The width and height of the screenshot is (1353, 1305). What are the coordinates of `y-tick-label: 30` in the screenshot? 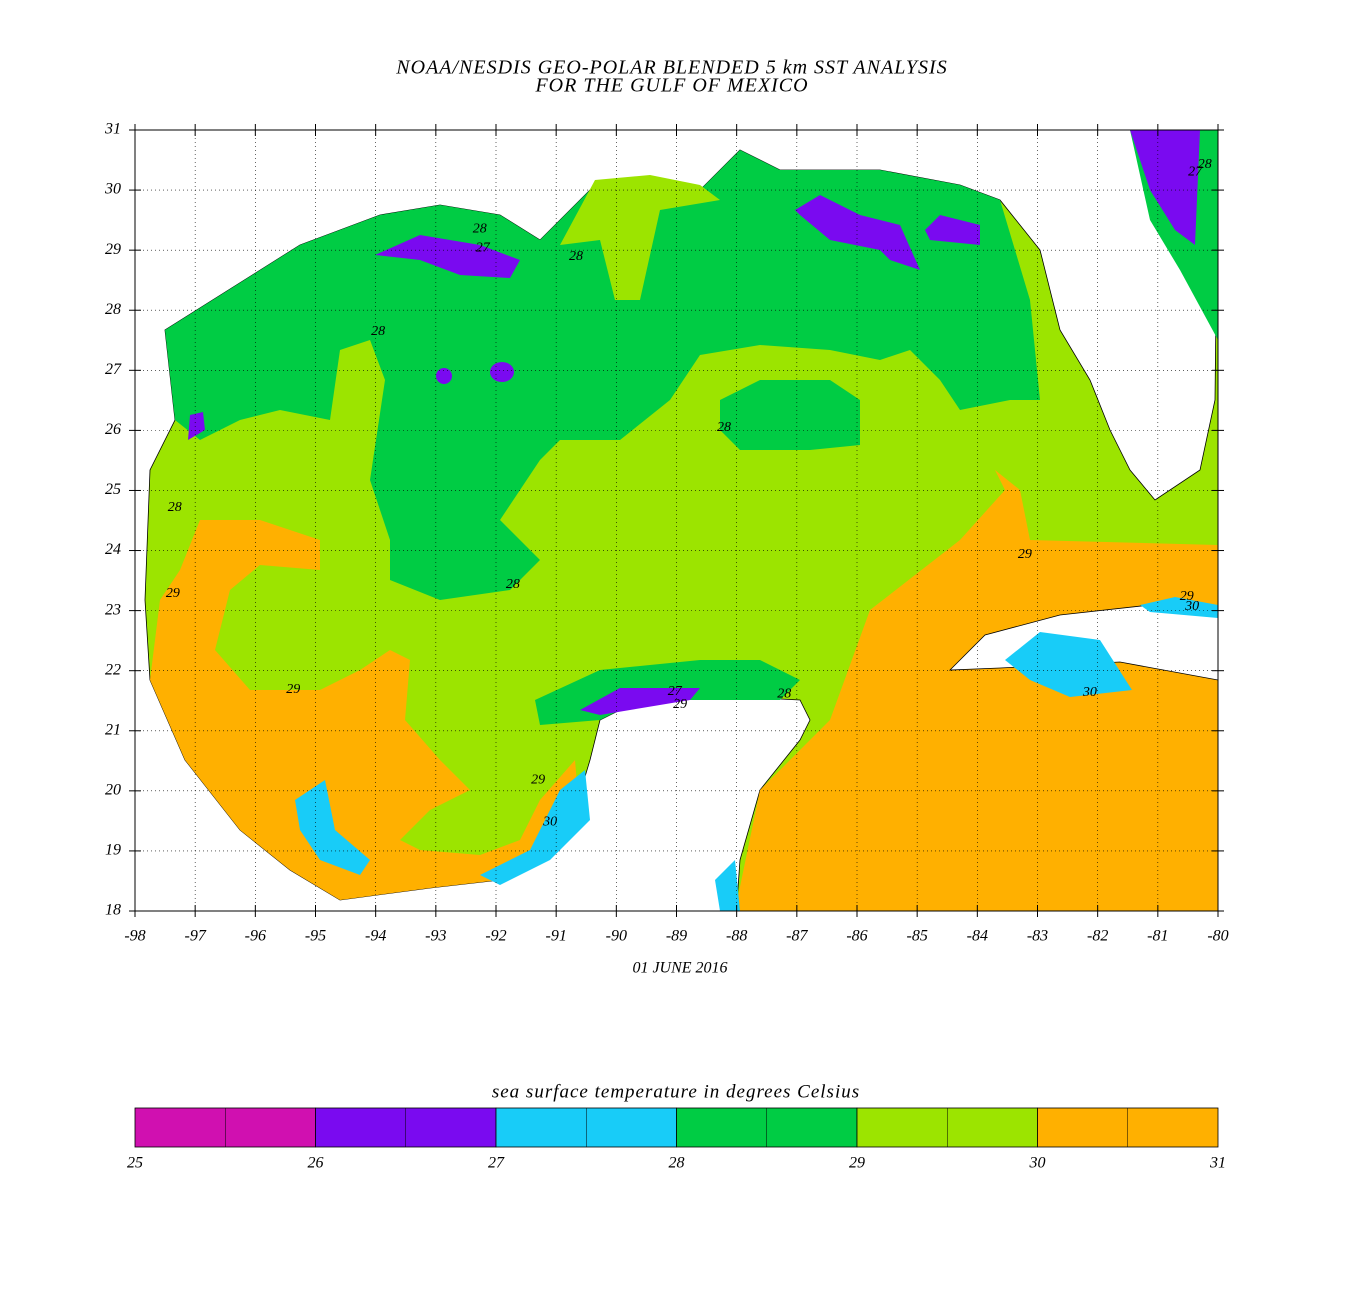 It's located at (112, 189).